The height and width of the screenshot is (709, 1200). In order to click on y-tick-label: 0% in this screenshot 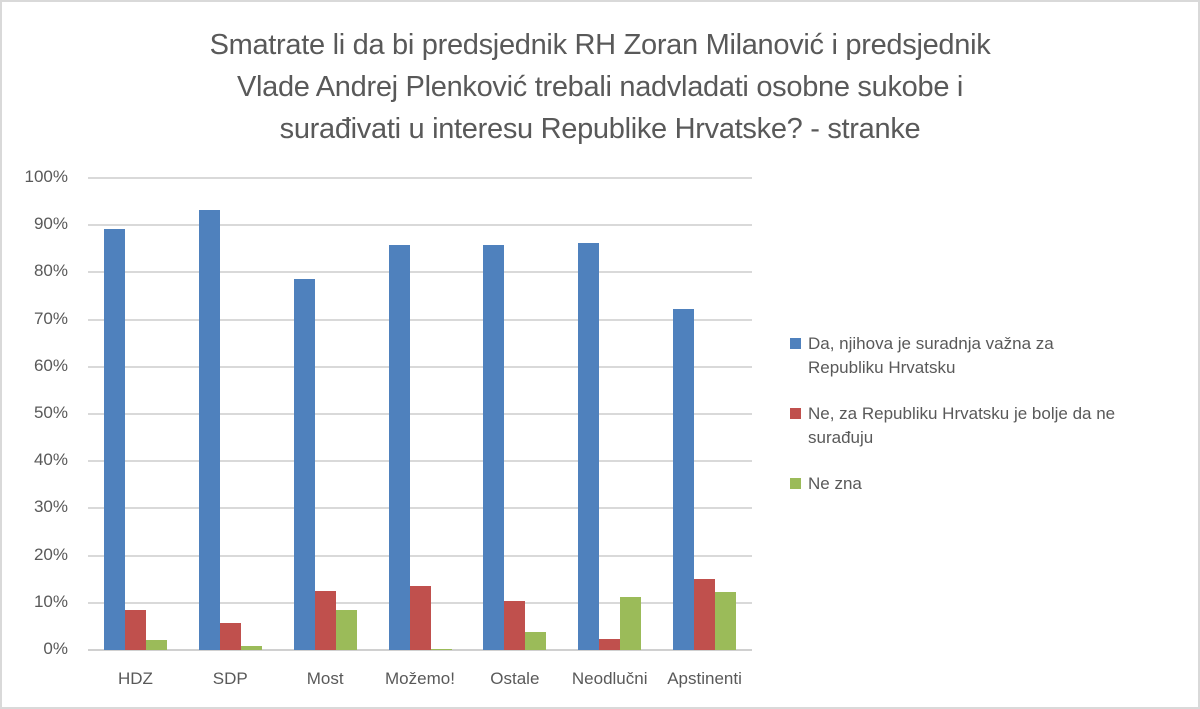, I will do `click(55, 648)`.